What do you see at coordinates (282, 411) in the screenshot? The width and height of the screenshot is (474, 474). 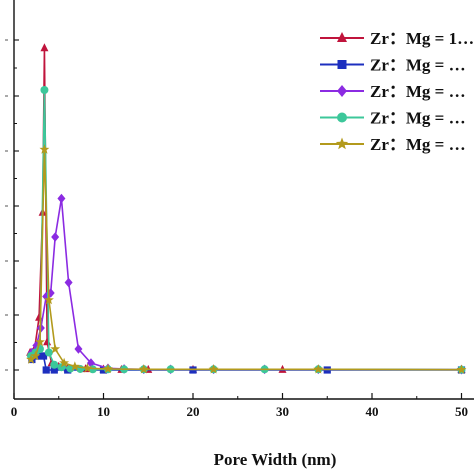 I see `x-tick-label: 30` at bounding box center [282, 411].